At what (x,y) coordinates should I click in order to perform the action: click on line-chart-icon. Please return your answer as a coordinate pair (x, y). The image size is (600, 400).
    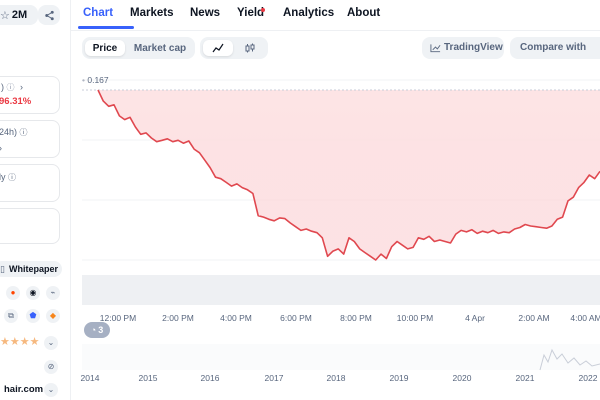
    Looking at the image, I should click on (218, 48).